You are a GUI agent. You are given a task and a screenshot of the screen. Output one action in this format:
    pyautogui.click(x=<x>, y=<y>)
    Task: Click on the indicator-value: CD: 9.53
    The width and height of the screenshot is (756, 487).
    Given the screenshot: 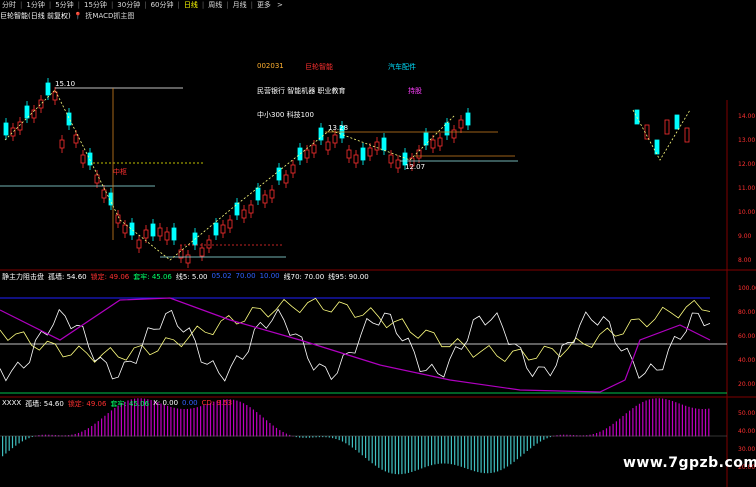 What is the action you would take?
    pyautogui.click(x=217, y=403)
    